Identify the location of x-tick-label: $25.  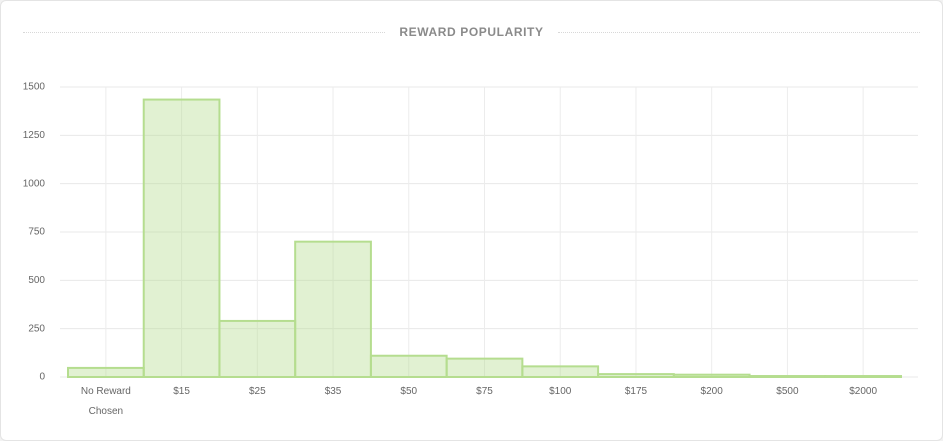
(257, 391).